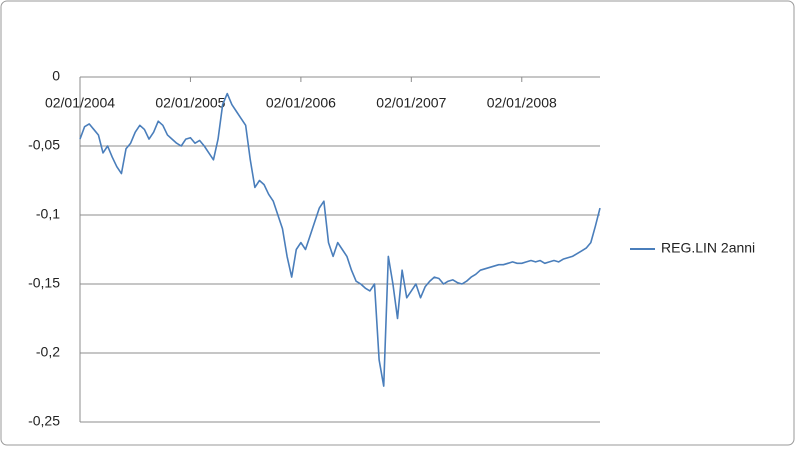 The height and width of the screenshot is (452, 796). I want to click on y-tick-label: -0,15, so click(44, 283).